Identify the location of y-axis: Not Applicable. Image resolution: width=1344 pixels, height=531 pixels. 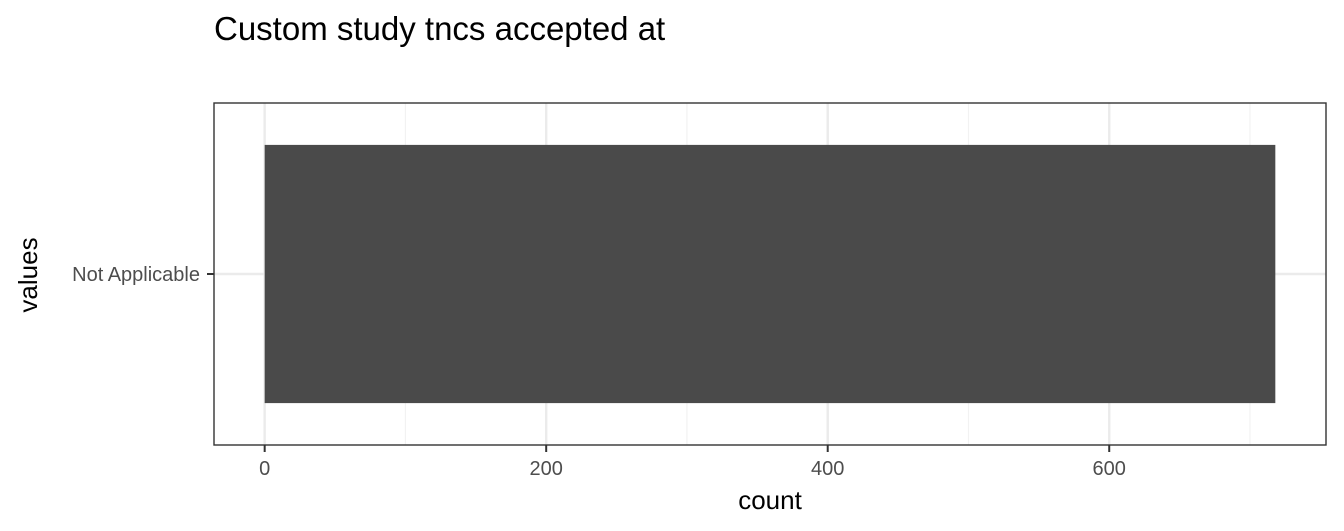
(143, 275).